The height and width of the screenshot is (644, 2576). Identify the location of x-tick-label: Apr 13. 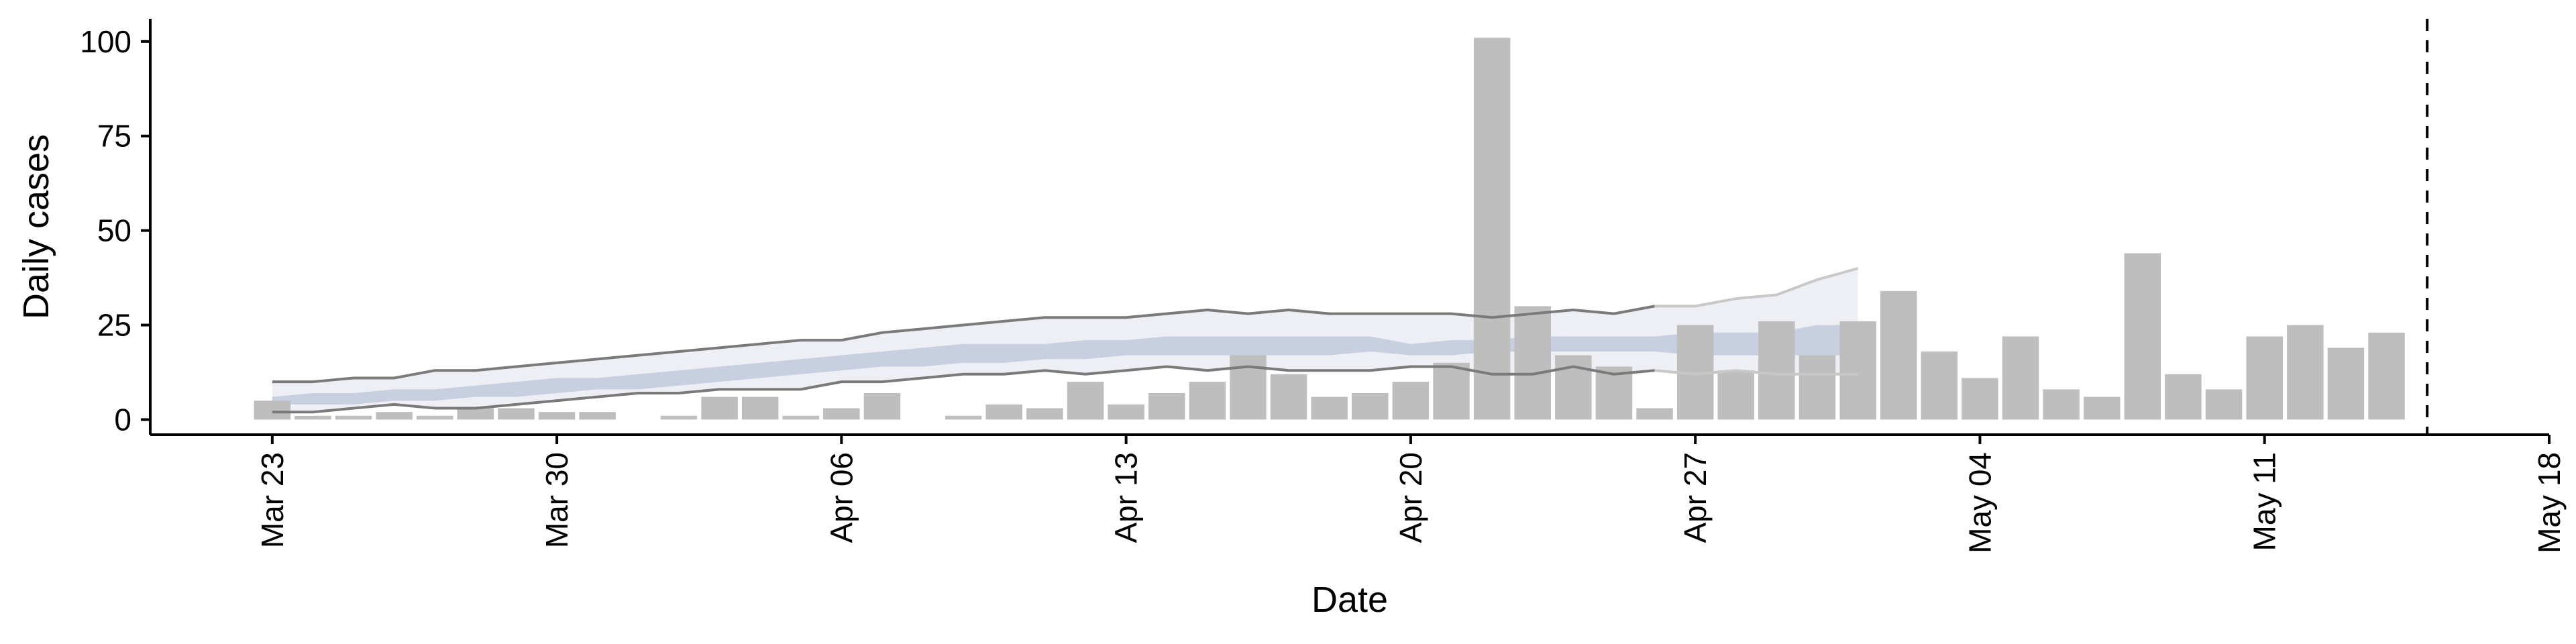
(1126, 497).